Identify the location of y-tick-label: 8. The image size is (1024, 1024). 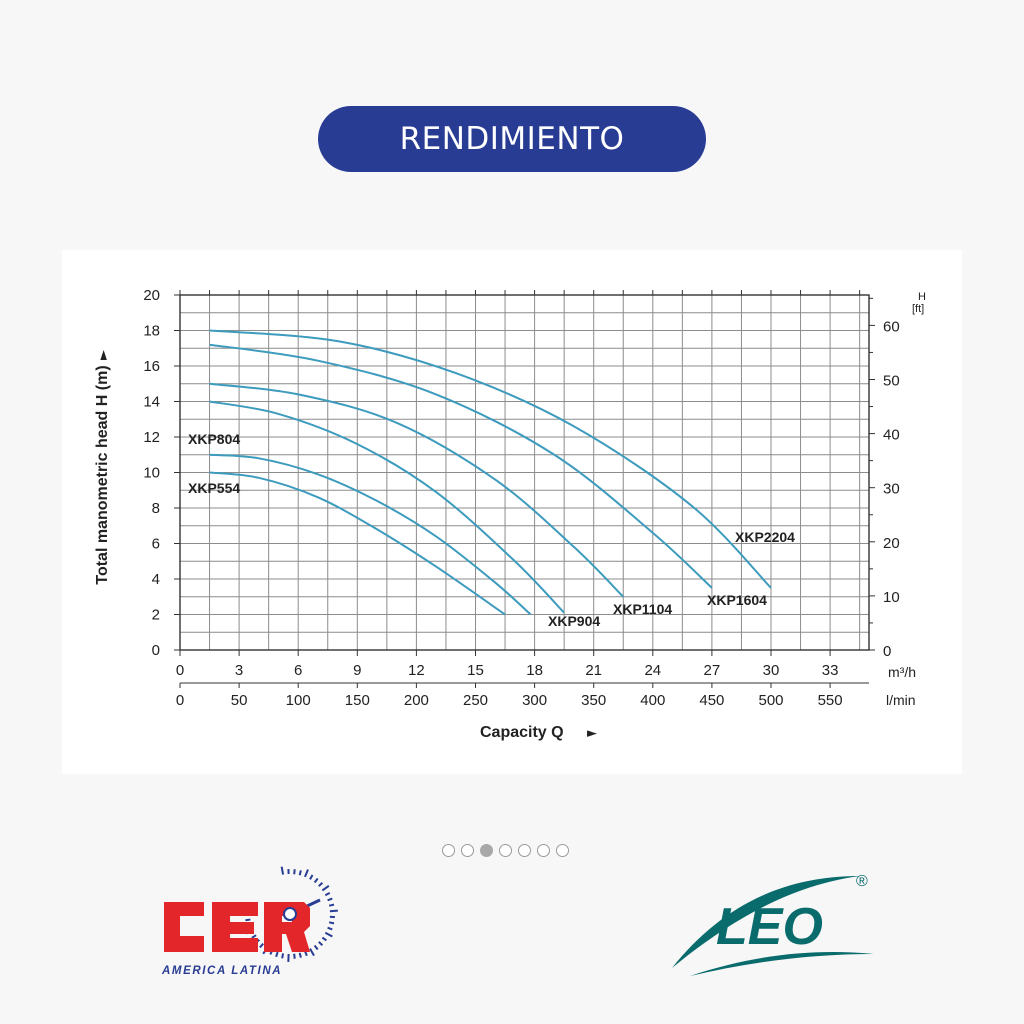
(156, 508).